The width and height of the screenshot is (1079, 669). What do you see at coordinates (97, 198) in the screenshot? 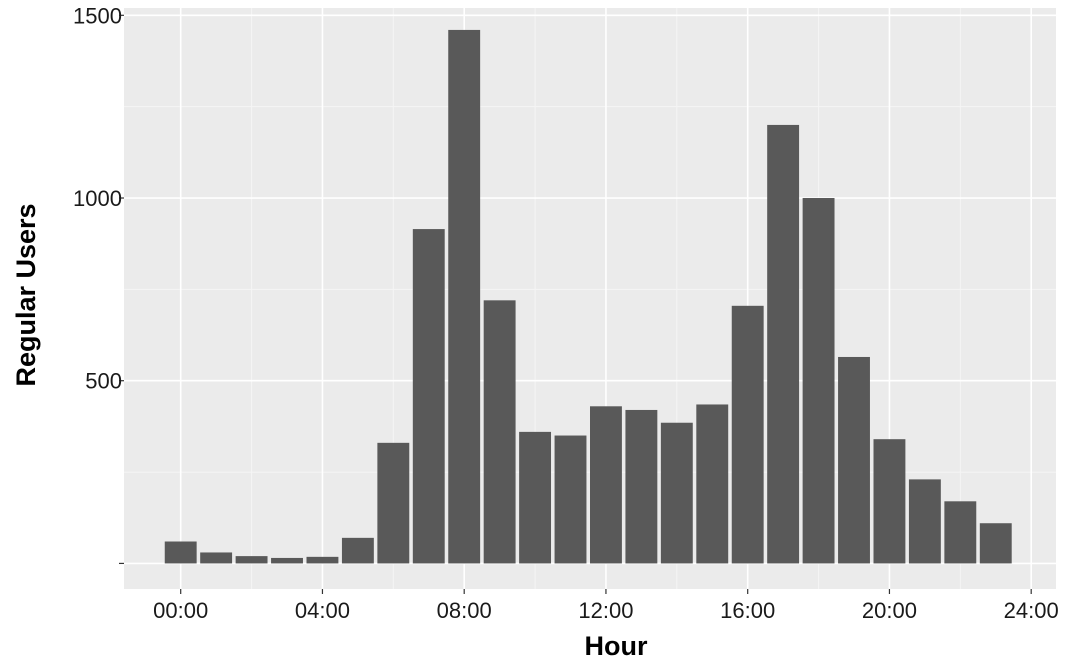
I see `y-tick-label: 1000` at bounding box center [97, 198].